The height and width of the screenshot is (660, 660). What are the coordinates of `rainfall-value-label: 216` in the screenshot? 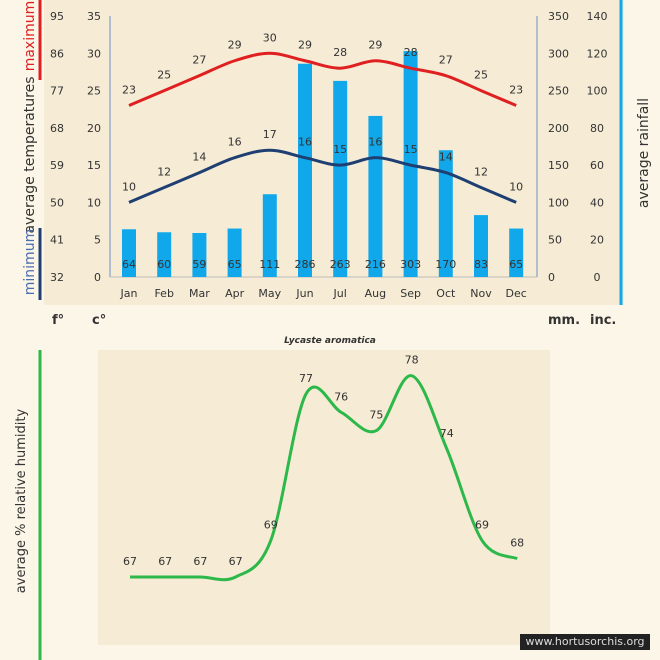 It's located at (375, 264).